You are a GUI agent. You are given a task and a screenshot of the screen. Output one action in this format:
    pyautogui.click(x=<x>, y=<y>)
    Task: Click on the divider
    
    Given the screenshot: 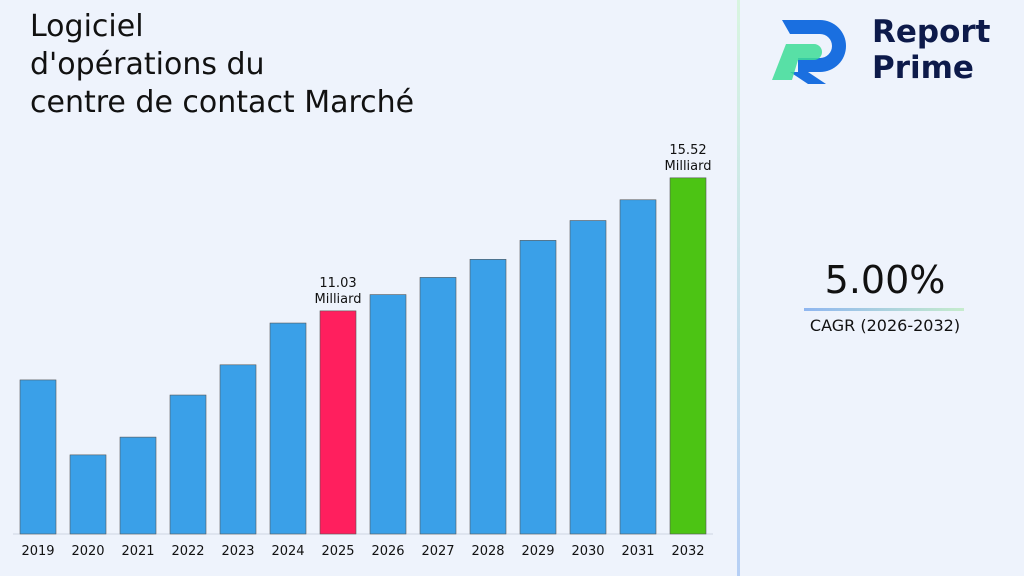 What is the action you would take?
    pyautogui.click(x=738, y=288)
    